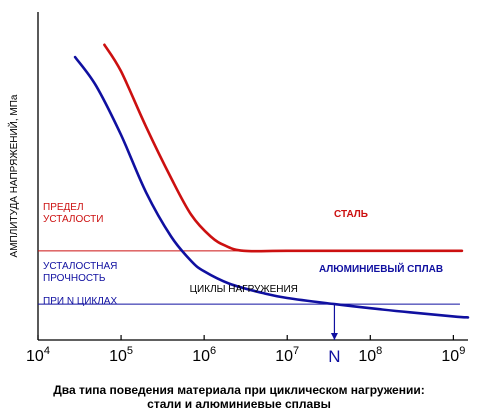 This screenshot has height=412, width=478. I want to click on x-axis-label: ЦИКЛЫ НАГРУЖЕНИЯ, so click(244, 289).